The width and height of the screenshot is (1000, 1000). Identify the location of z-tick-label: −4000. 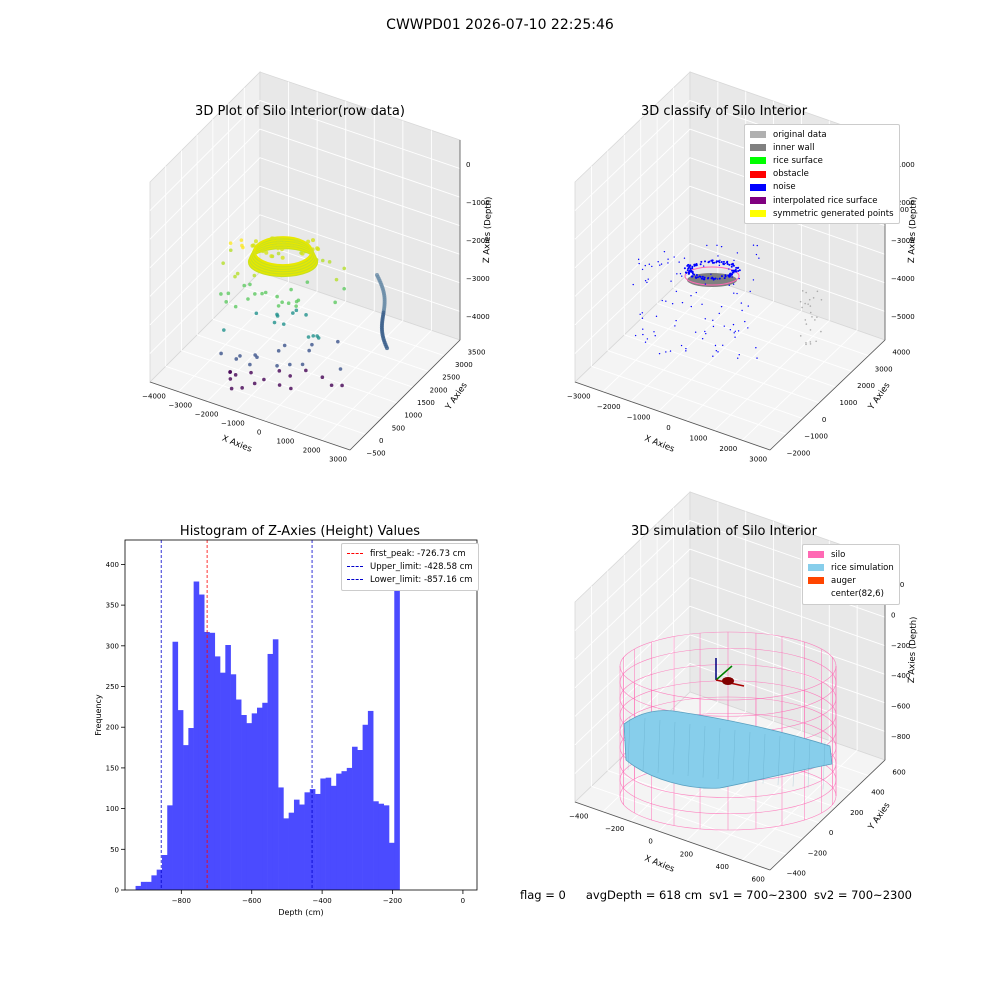
(903, 279).